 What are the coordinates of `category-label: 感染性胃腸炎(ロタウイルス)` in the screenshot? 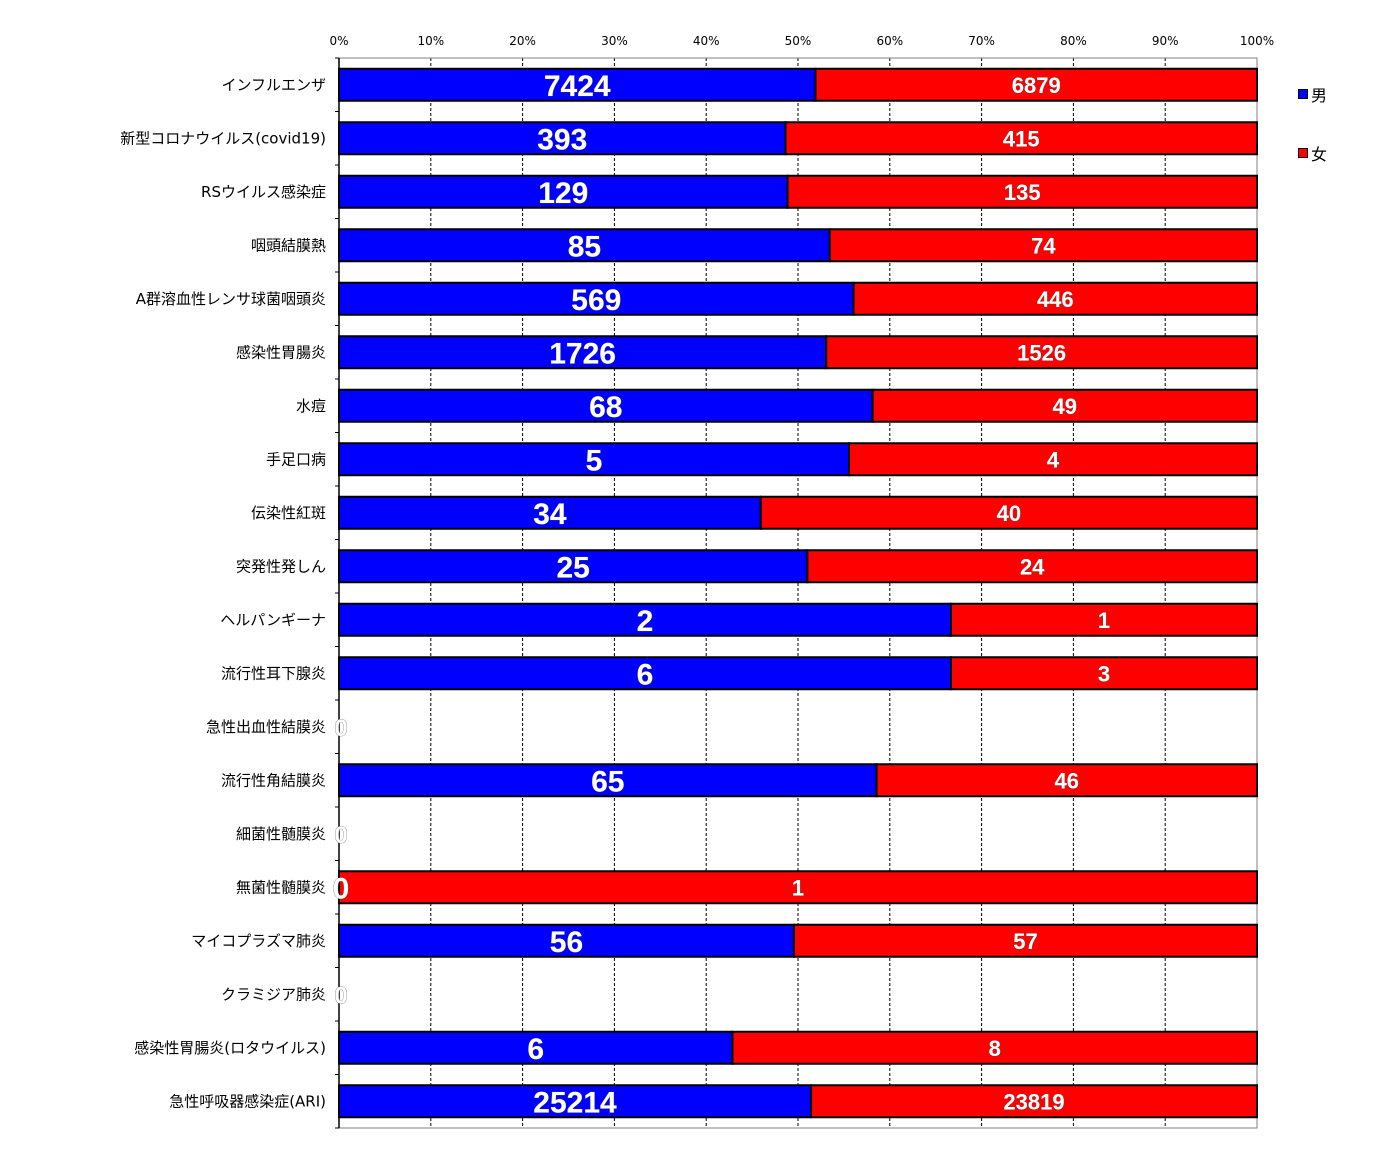 It's located at (230, 1048).